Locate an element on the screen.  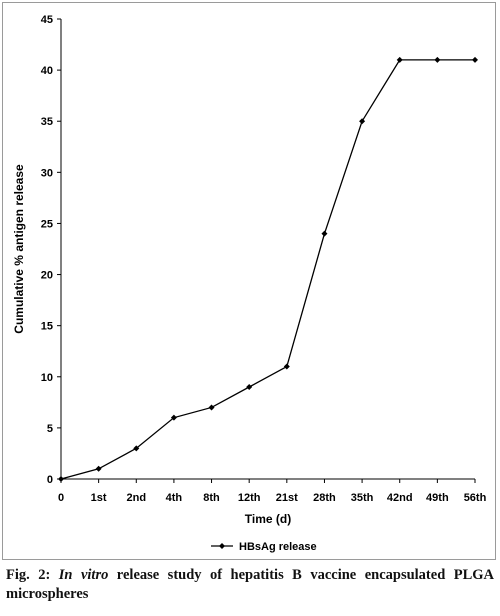
x-tick-label: 35th is located at coordinates (362, 498).